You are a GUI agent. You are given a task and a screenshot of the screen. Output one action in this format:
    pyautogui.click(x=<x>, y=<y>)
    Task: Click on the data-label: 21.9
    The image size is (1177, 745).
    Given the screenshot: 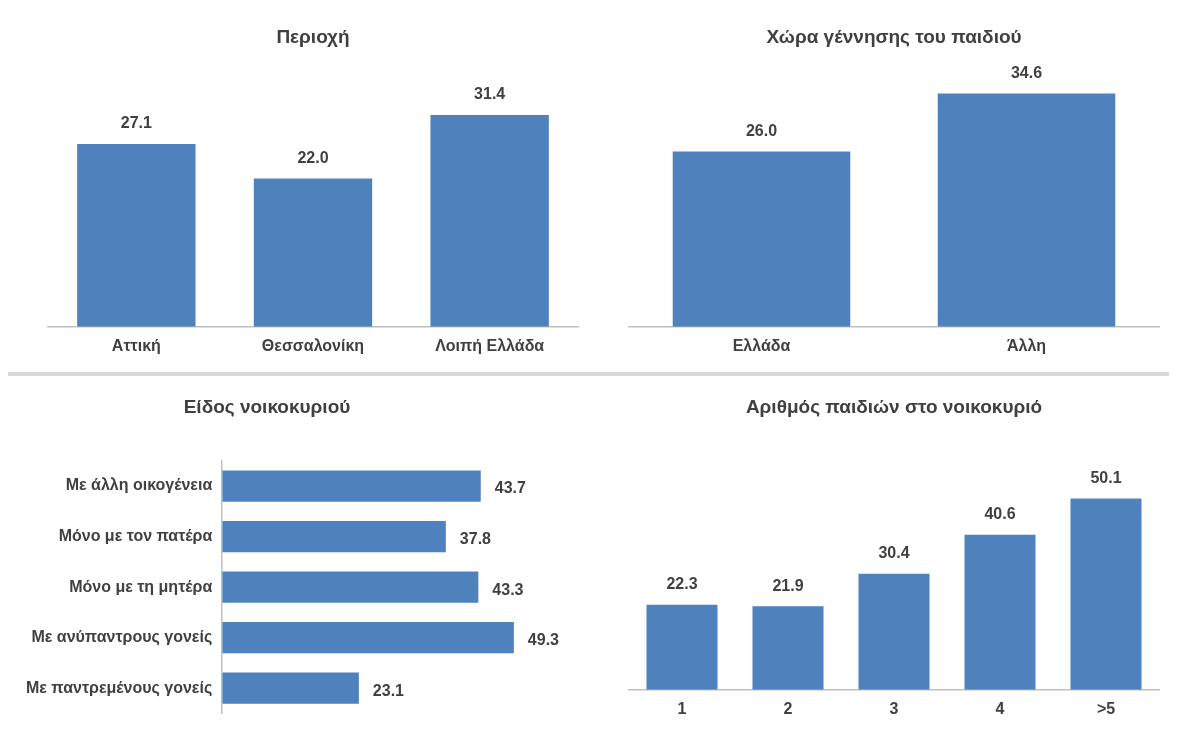 What is the action you would take?
    pyautogui.click(x=788, y=585)
    